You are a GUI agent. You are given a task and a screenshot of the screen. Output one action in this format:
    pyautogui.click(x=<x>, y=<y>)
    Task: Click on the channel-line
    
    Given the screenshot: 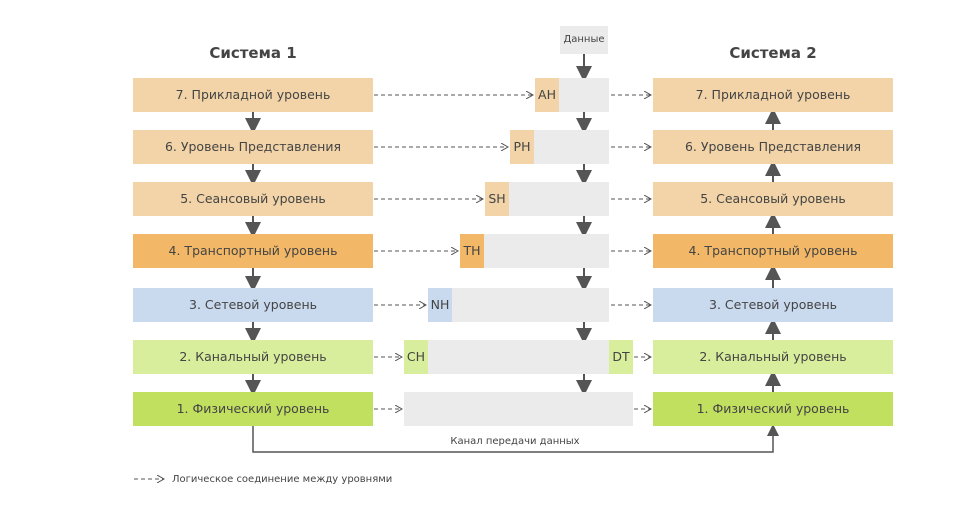 What is the action you would take?
    pyautogui.click(x=515, y=438)
    